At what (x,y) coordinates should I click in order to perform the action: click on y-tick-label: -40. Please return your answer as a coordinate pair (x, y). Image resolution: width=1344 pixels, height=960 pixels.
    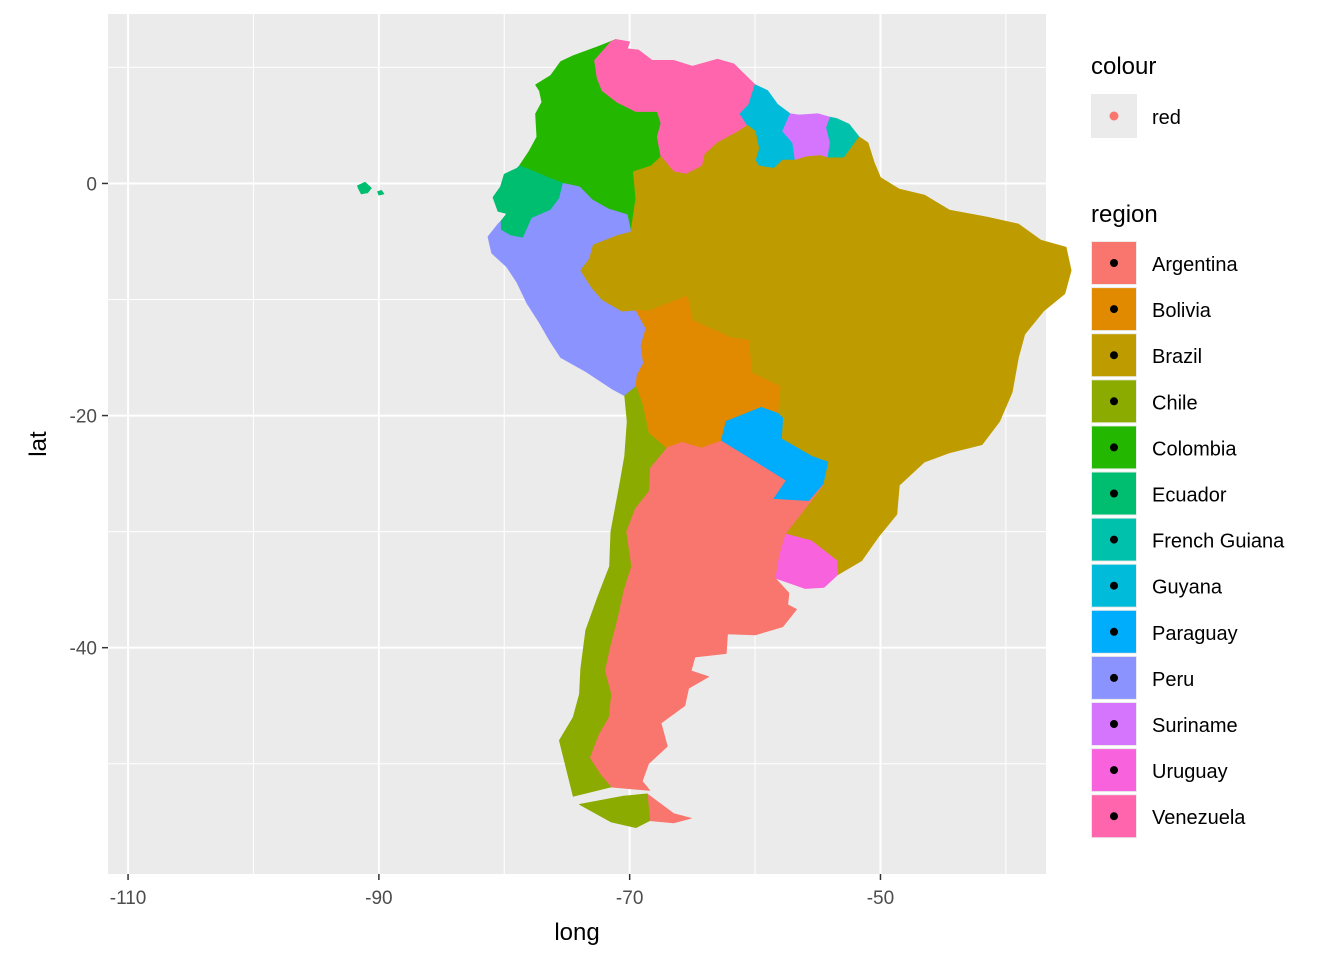
    Looking at the image, I should click on (83, 649).